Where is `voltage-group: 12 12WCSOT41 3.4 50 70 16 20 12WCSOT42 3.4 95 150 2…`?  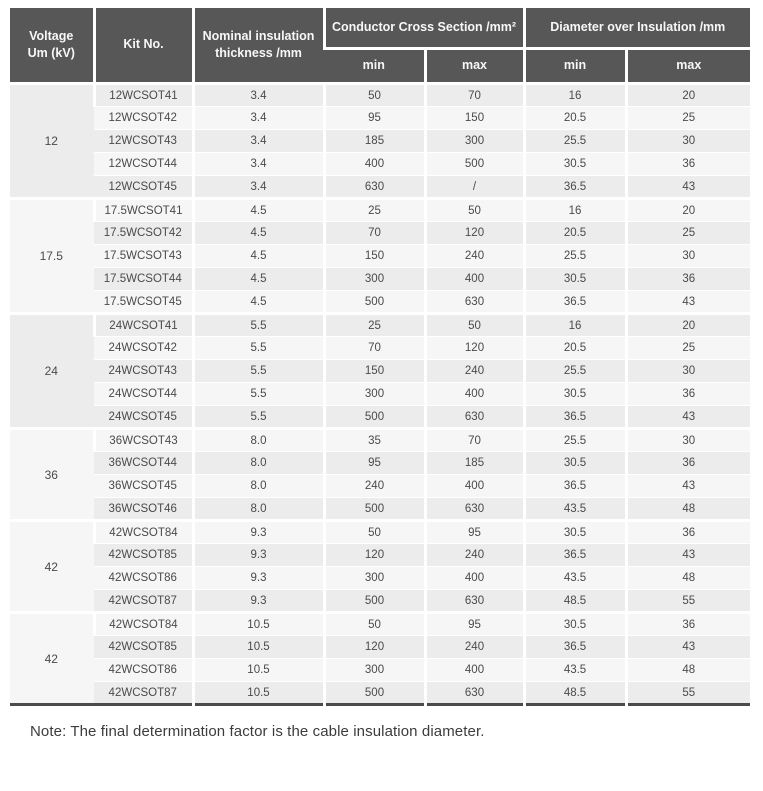 voltage-group: 12 12WCSOT41 3.4 50 70 16 20 12WCSOT42 3.4 95 150 2… is located at coordinates (380, 139).